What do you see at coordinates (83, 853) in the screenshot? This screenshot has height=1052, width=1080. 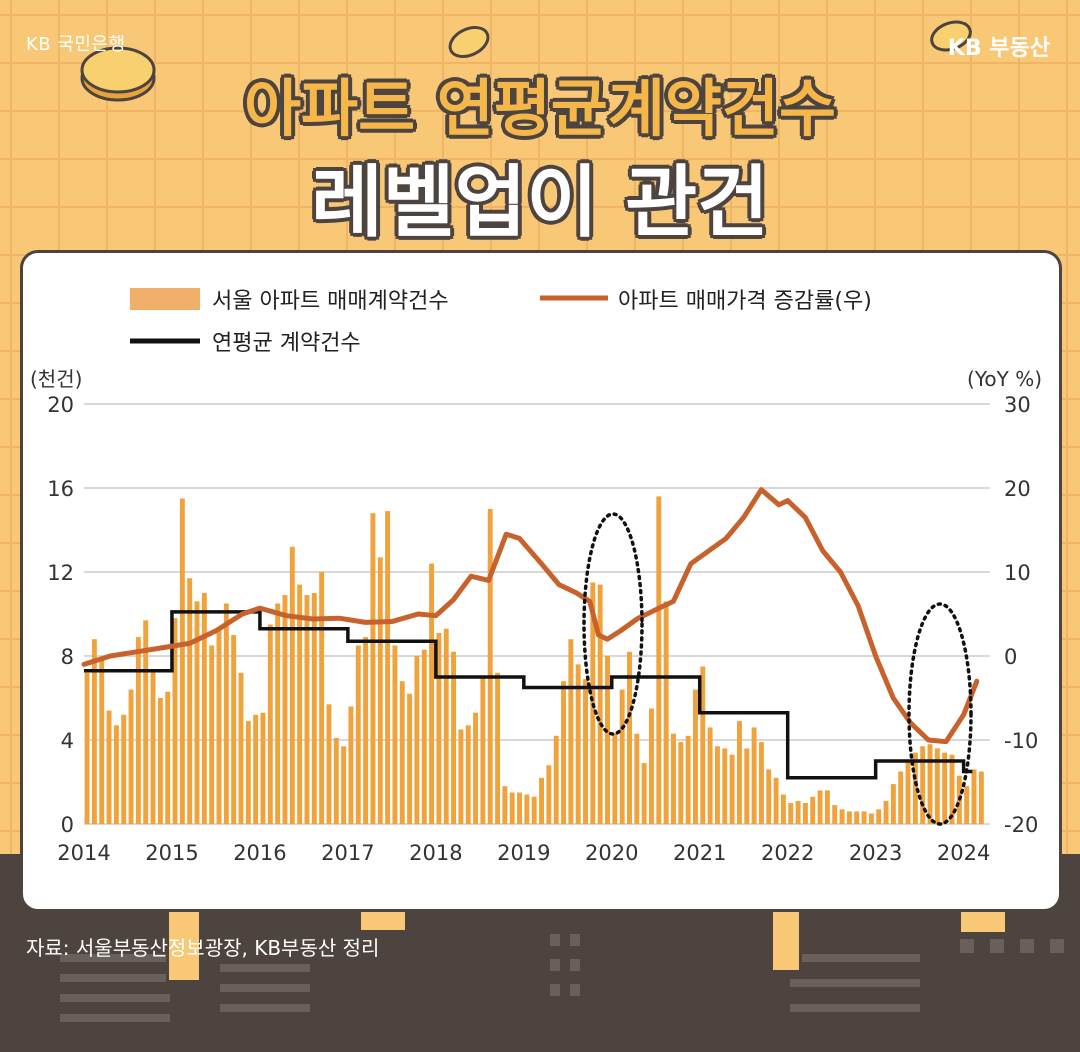 I see `x-tick: 2014` at bounding box center [83, 853].